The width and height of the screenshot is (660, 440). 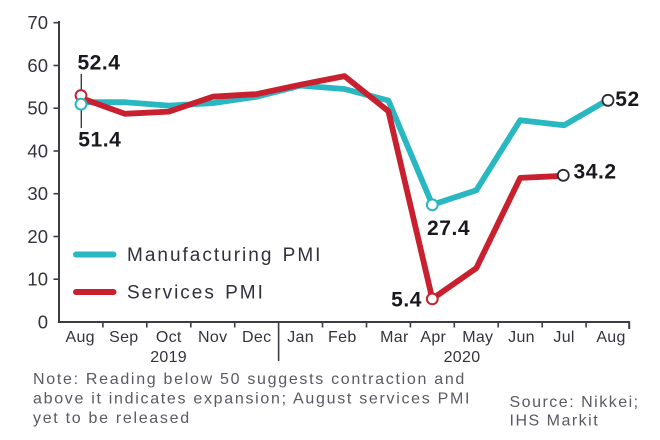 What do you see at coordinates (37, 22) in the screenshot?
I see `svg-text: 70` at bounding box center [37, 22].